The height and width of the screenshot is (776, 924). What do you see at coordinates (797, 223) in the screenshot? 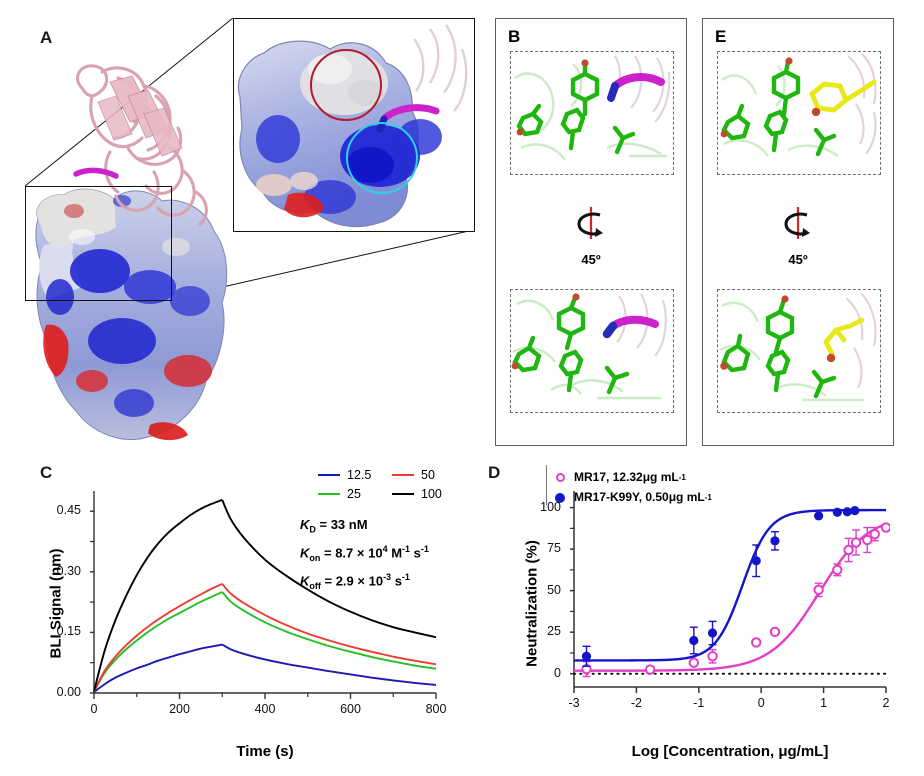
I see `rotate-45-icon` at bounding box center [797, 223].